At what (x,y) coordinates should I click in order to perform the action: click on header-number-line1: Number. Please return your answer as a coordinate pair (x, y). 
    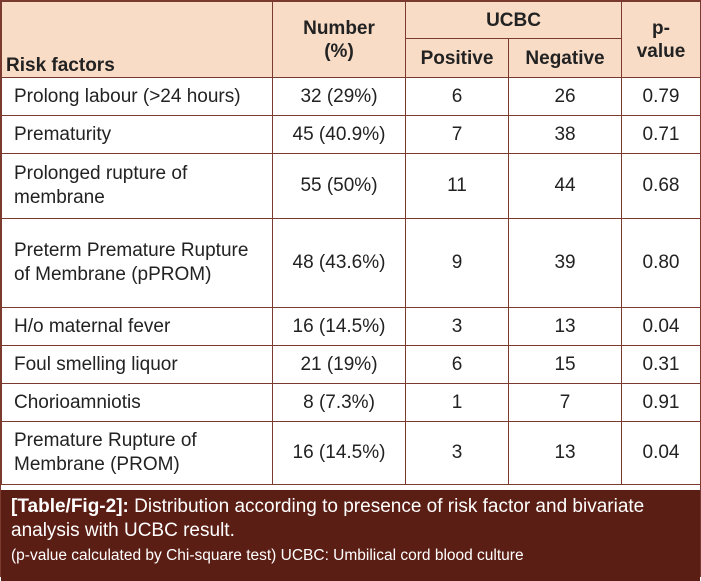
    Looking at the image, I should click on (339, 28).